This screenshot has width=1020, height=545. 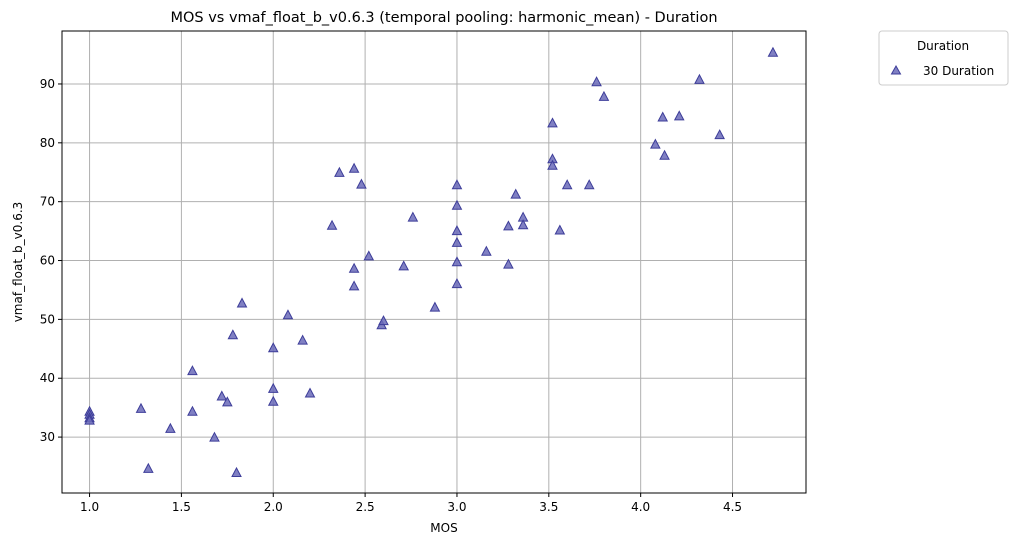 I want to click on x-tick-label: 3.5, so click(x=548, y=507).